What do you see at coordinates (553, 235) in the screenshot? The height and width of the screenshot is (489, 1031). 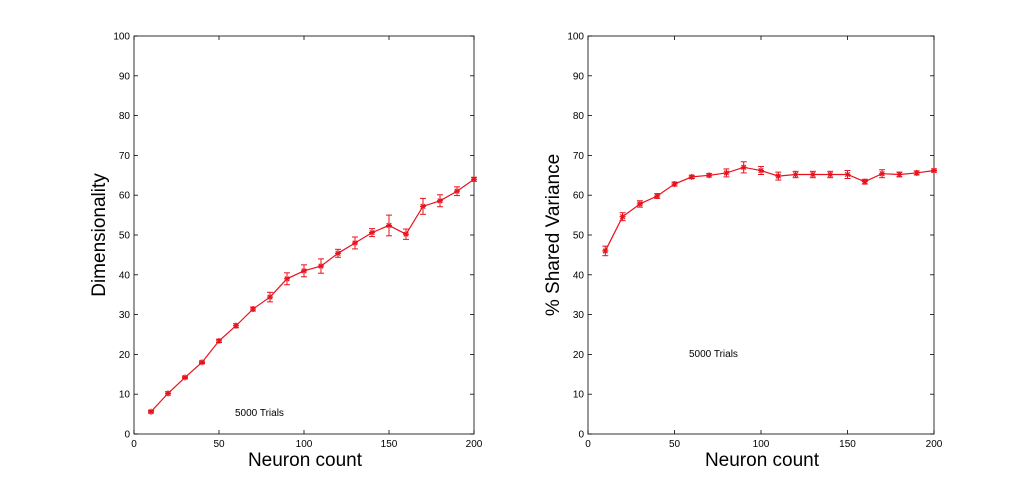 I see `y-axis-label: % Shared Variance` at bounding box center [553, 235].